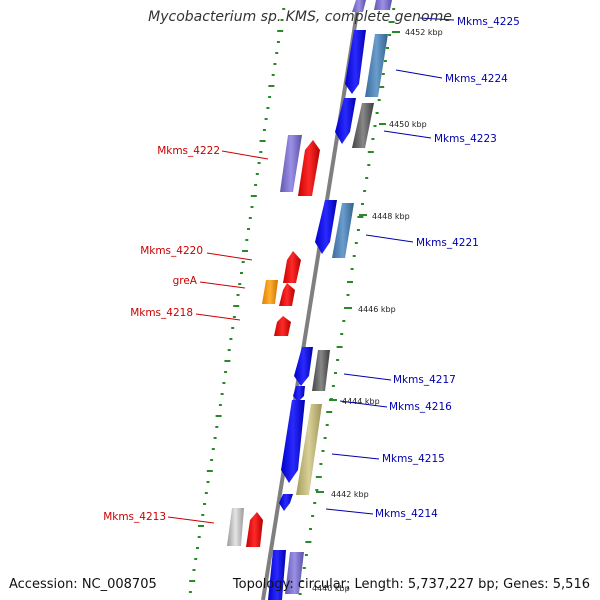 The image size is (600, 600). What do you see at coordinates (287, 294) in the screenshot?
I see `gene-arrow-grea-b` at bounding box center [287, 294].